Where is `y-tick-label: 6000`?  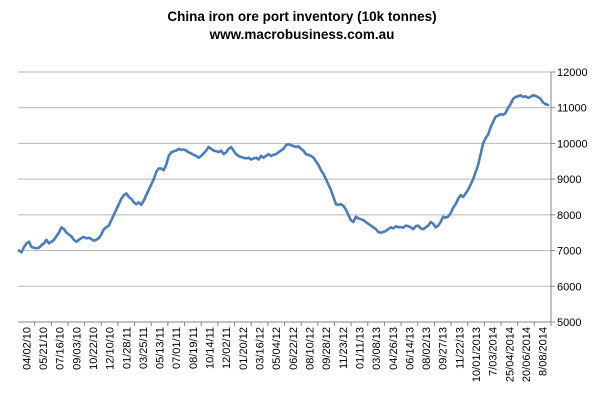 y-tick-label: 6000 is located at coordinates (569, 287).